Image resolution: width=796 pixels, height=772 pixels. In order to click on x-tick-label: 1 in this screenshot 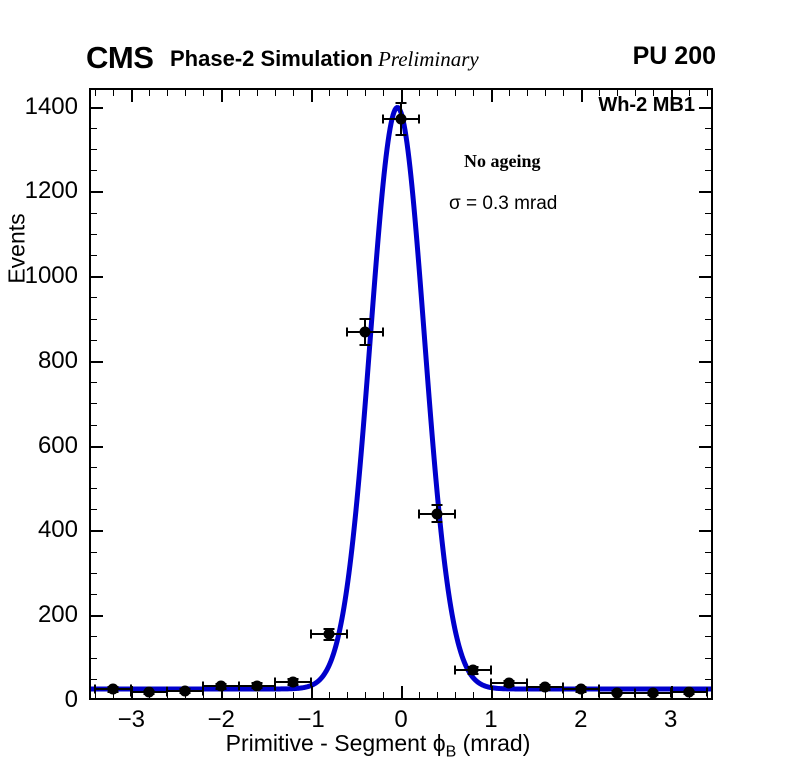, I will do `click(491, 719)`.